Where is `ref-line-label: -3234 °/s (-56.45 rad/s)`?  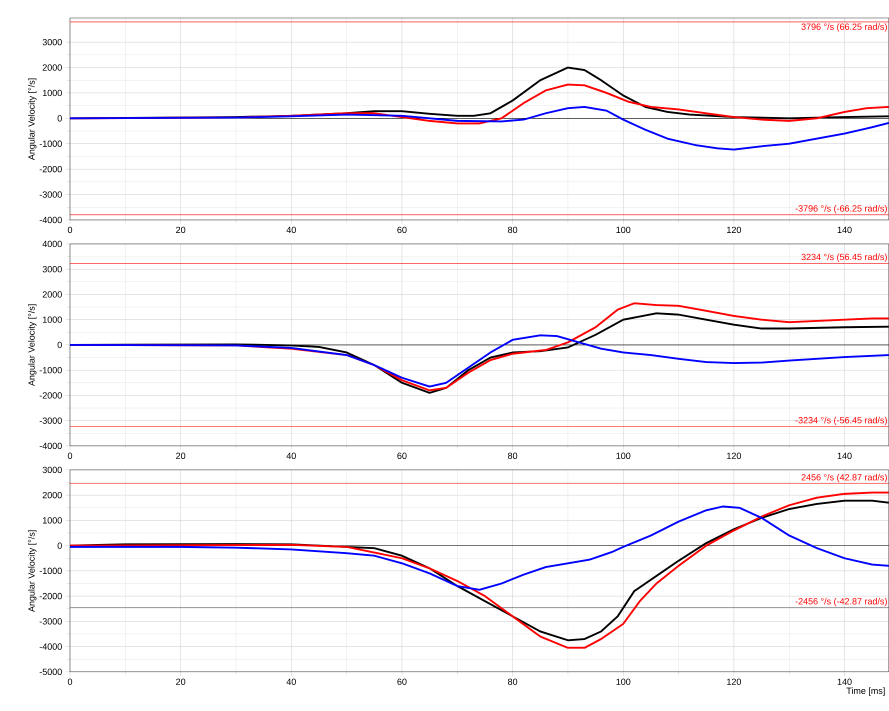 ref-line-label: -3234 °/s (-56.45 rad/s) is located at coordinates (841, 421).